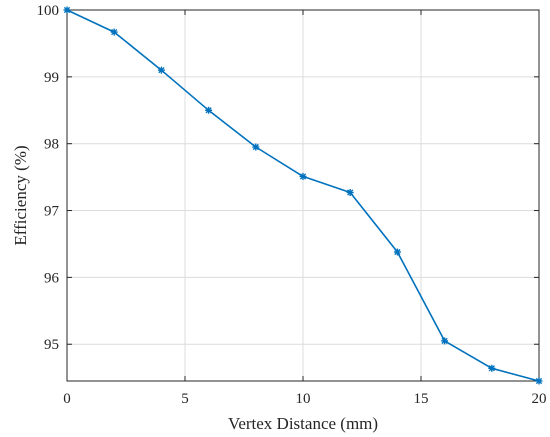  I want to click on y-tick-label: 99, so click(51, 78).